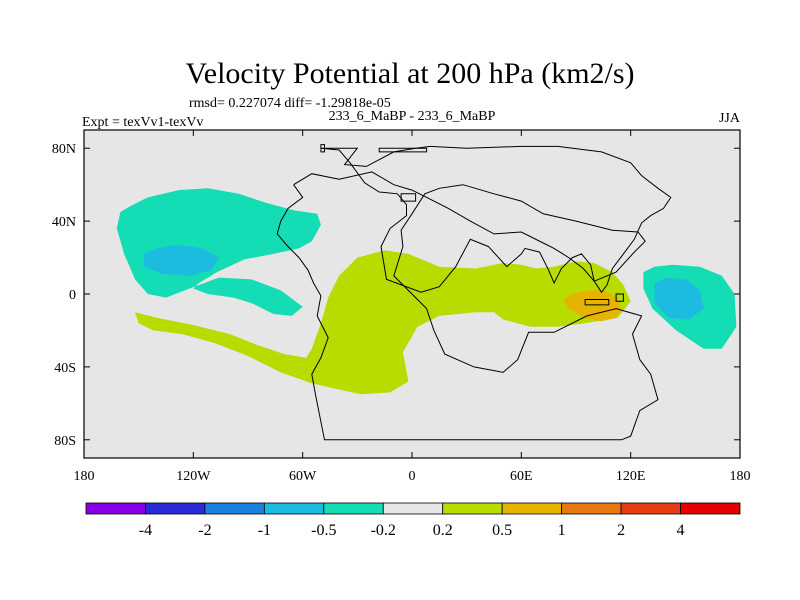 The image size is (800, 600). Describe the element at coordinates (621, 530) in the screenshot. I see `colorbar-level-label: 2` at that location.